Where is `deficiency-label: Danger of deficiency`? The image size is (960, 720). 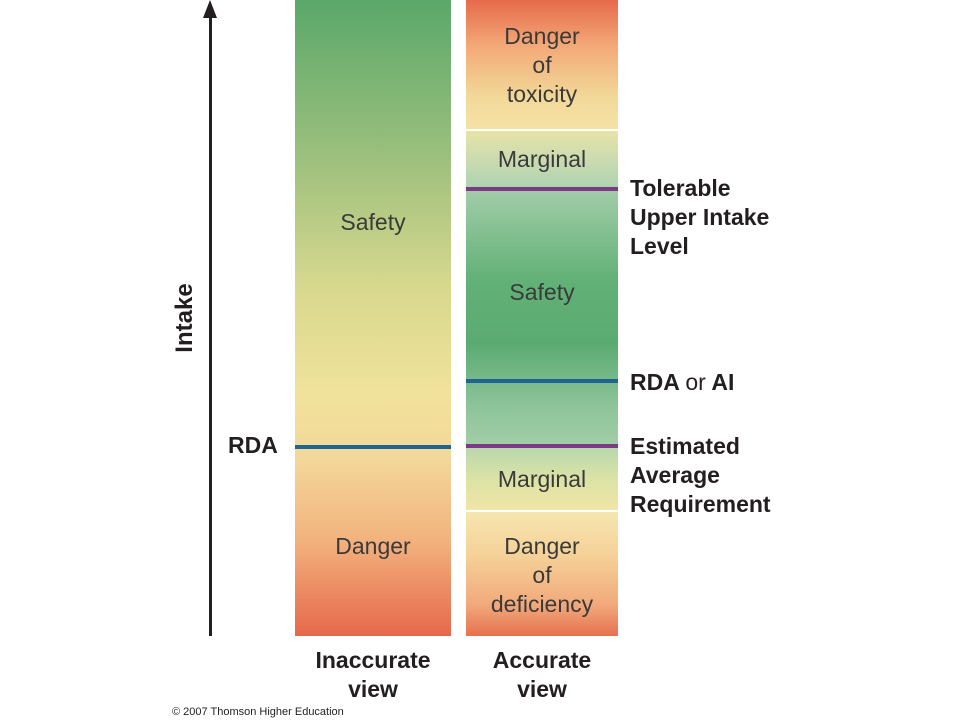 deficiency-label: Danger of deficiency is located at coordinates (542, 575).